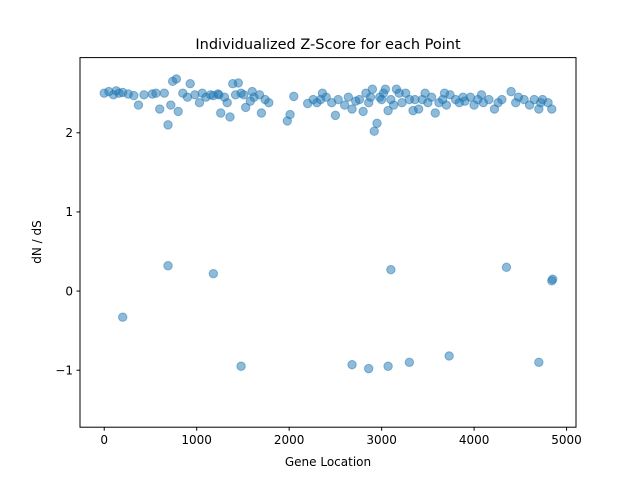 The image size is (640, 480). What do you see at coordinates (341, 437) in the screenshot?
I see `x-axis: 0 1000 2000 3000 4000 5000` at bounding box center [341, 437].